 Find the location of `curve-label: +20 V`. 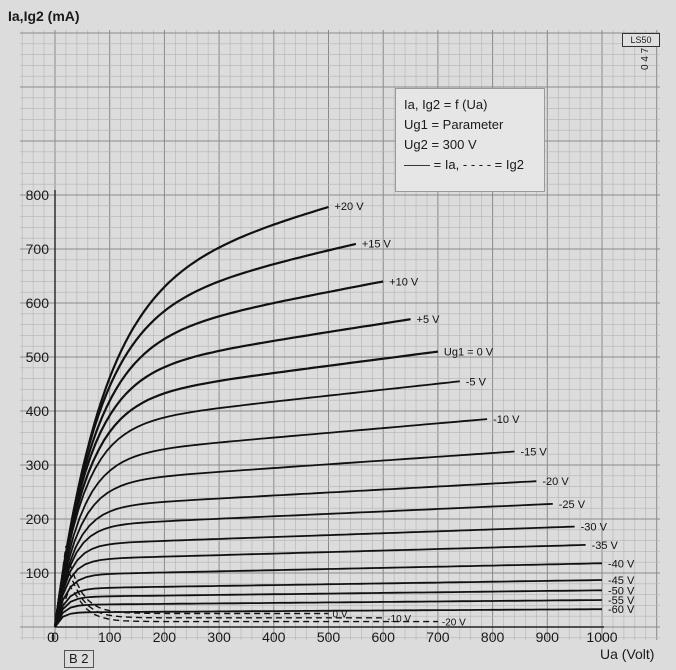

curve-label: +20 V is located at coordinates (350, 207).